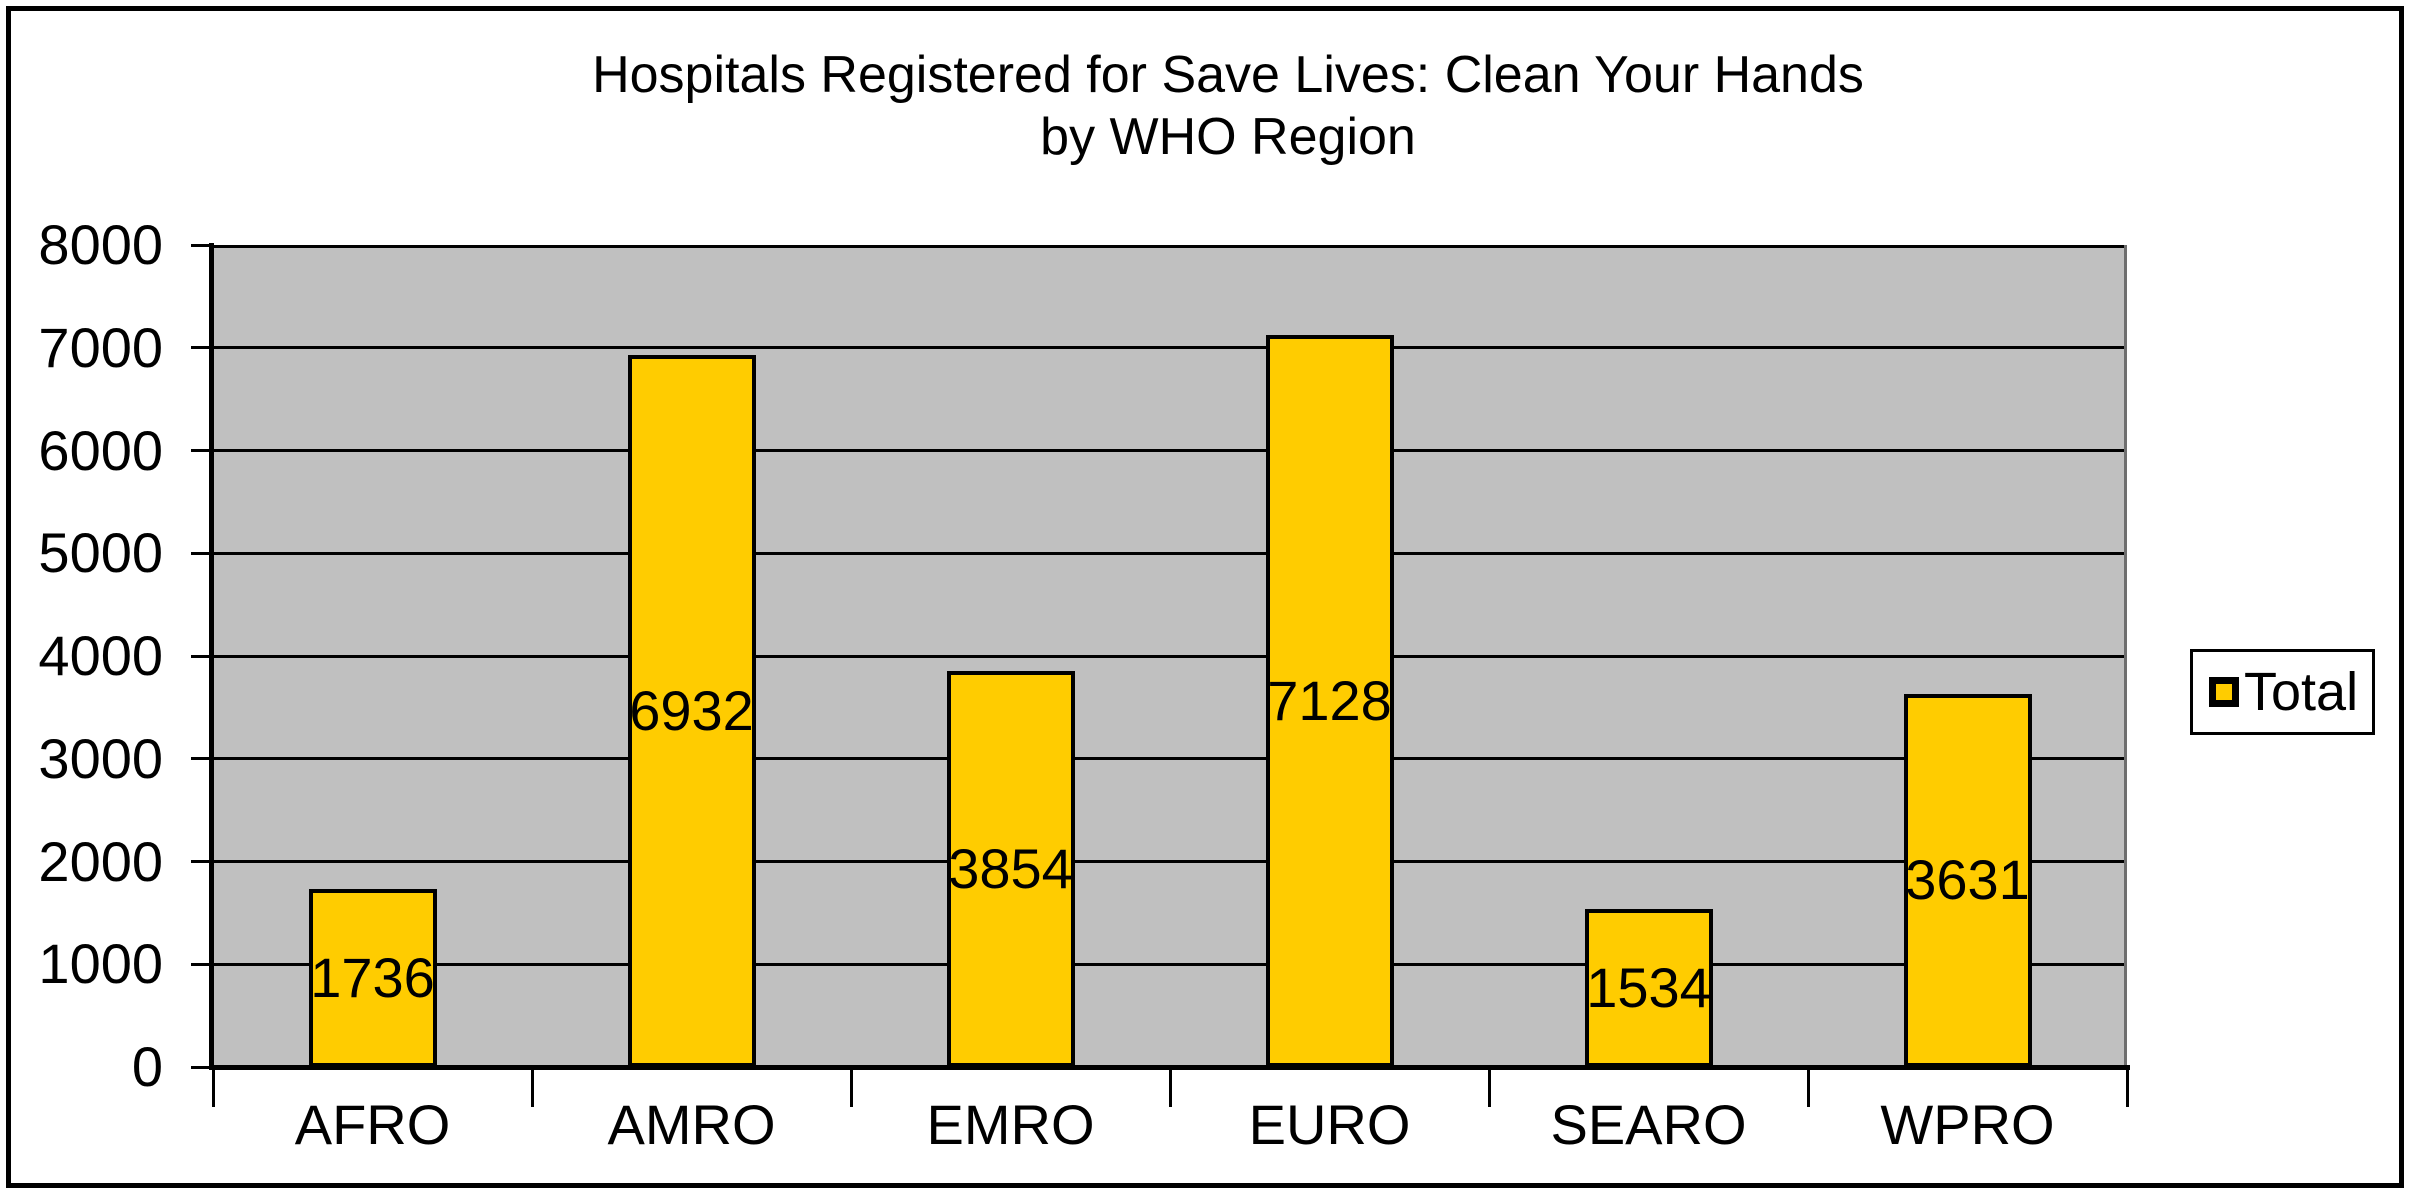 The image size is (2420, 1204). I want to click on y-axis-label: 2000, so click(100, 861).